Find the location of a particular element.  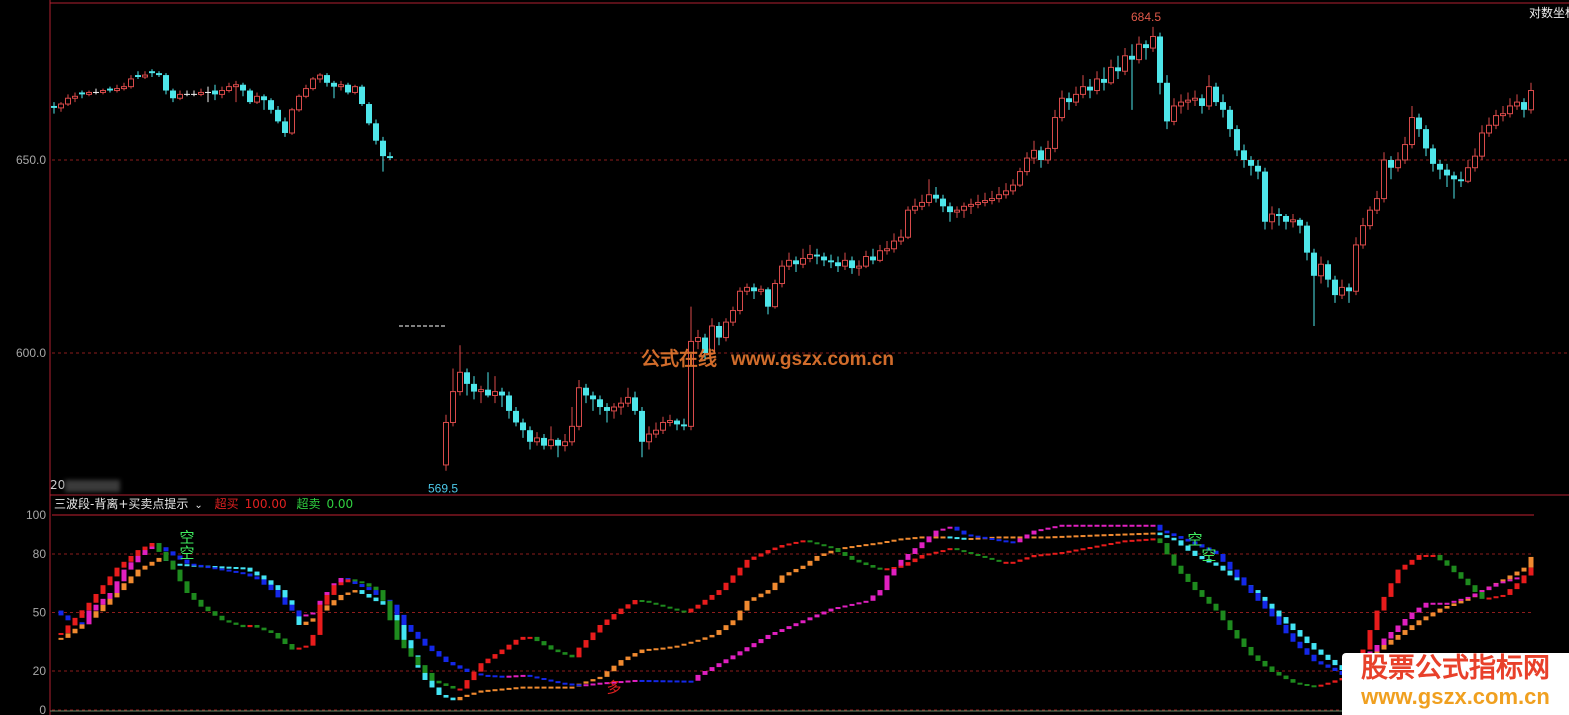

indicator-tick-label: 100 is located at coordinates (36, 515).